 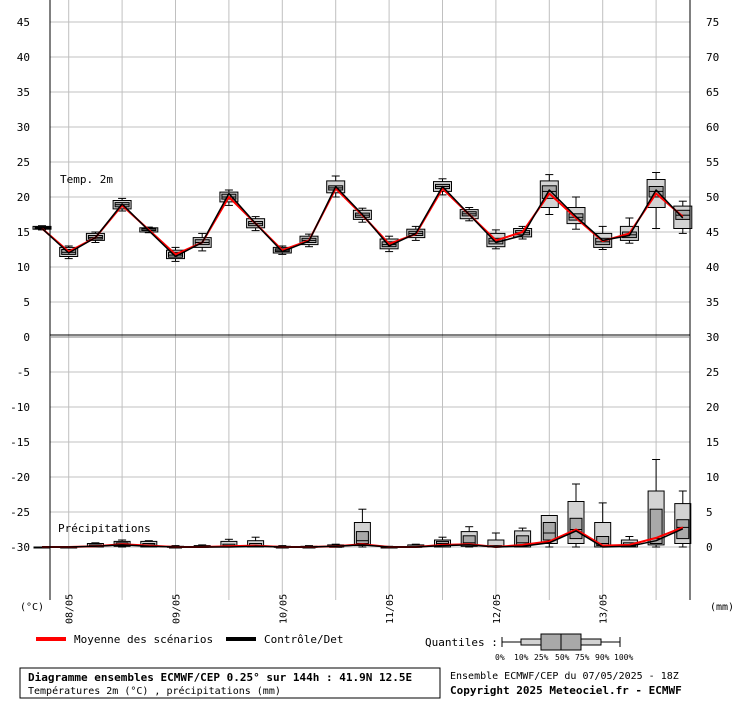 What do you see at coordinates (712, 127) in the screenshot?
I see `right-tick-label-temp: 60` at bounding box center [712, 127].